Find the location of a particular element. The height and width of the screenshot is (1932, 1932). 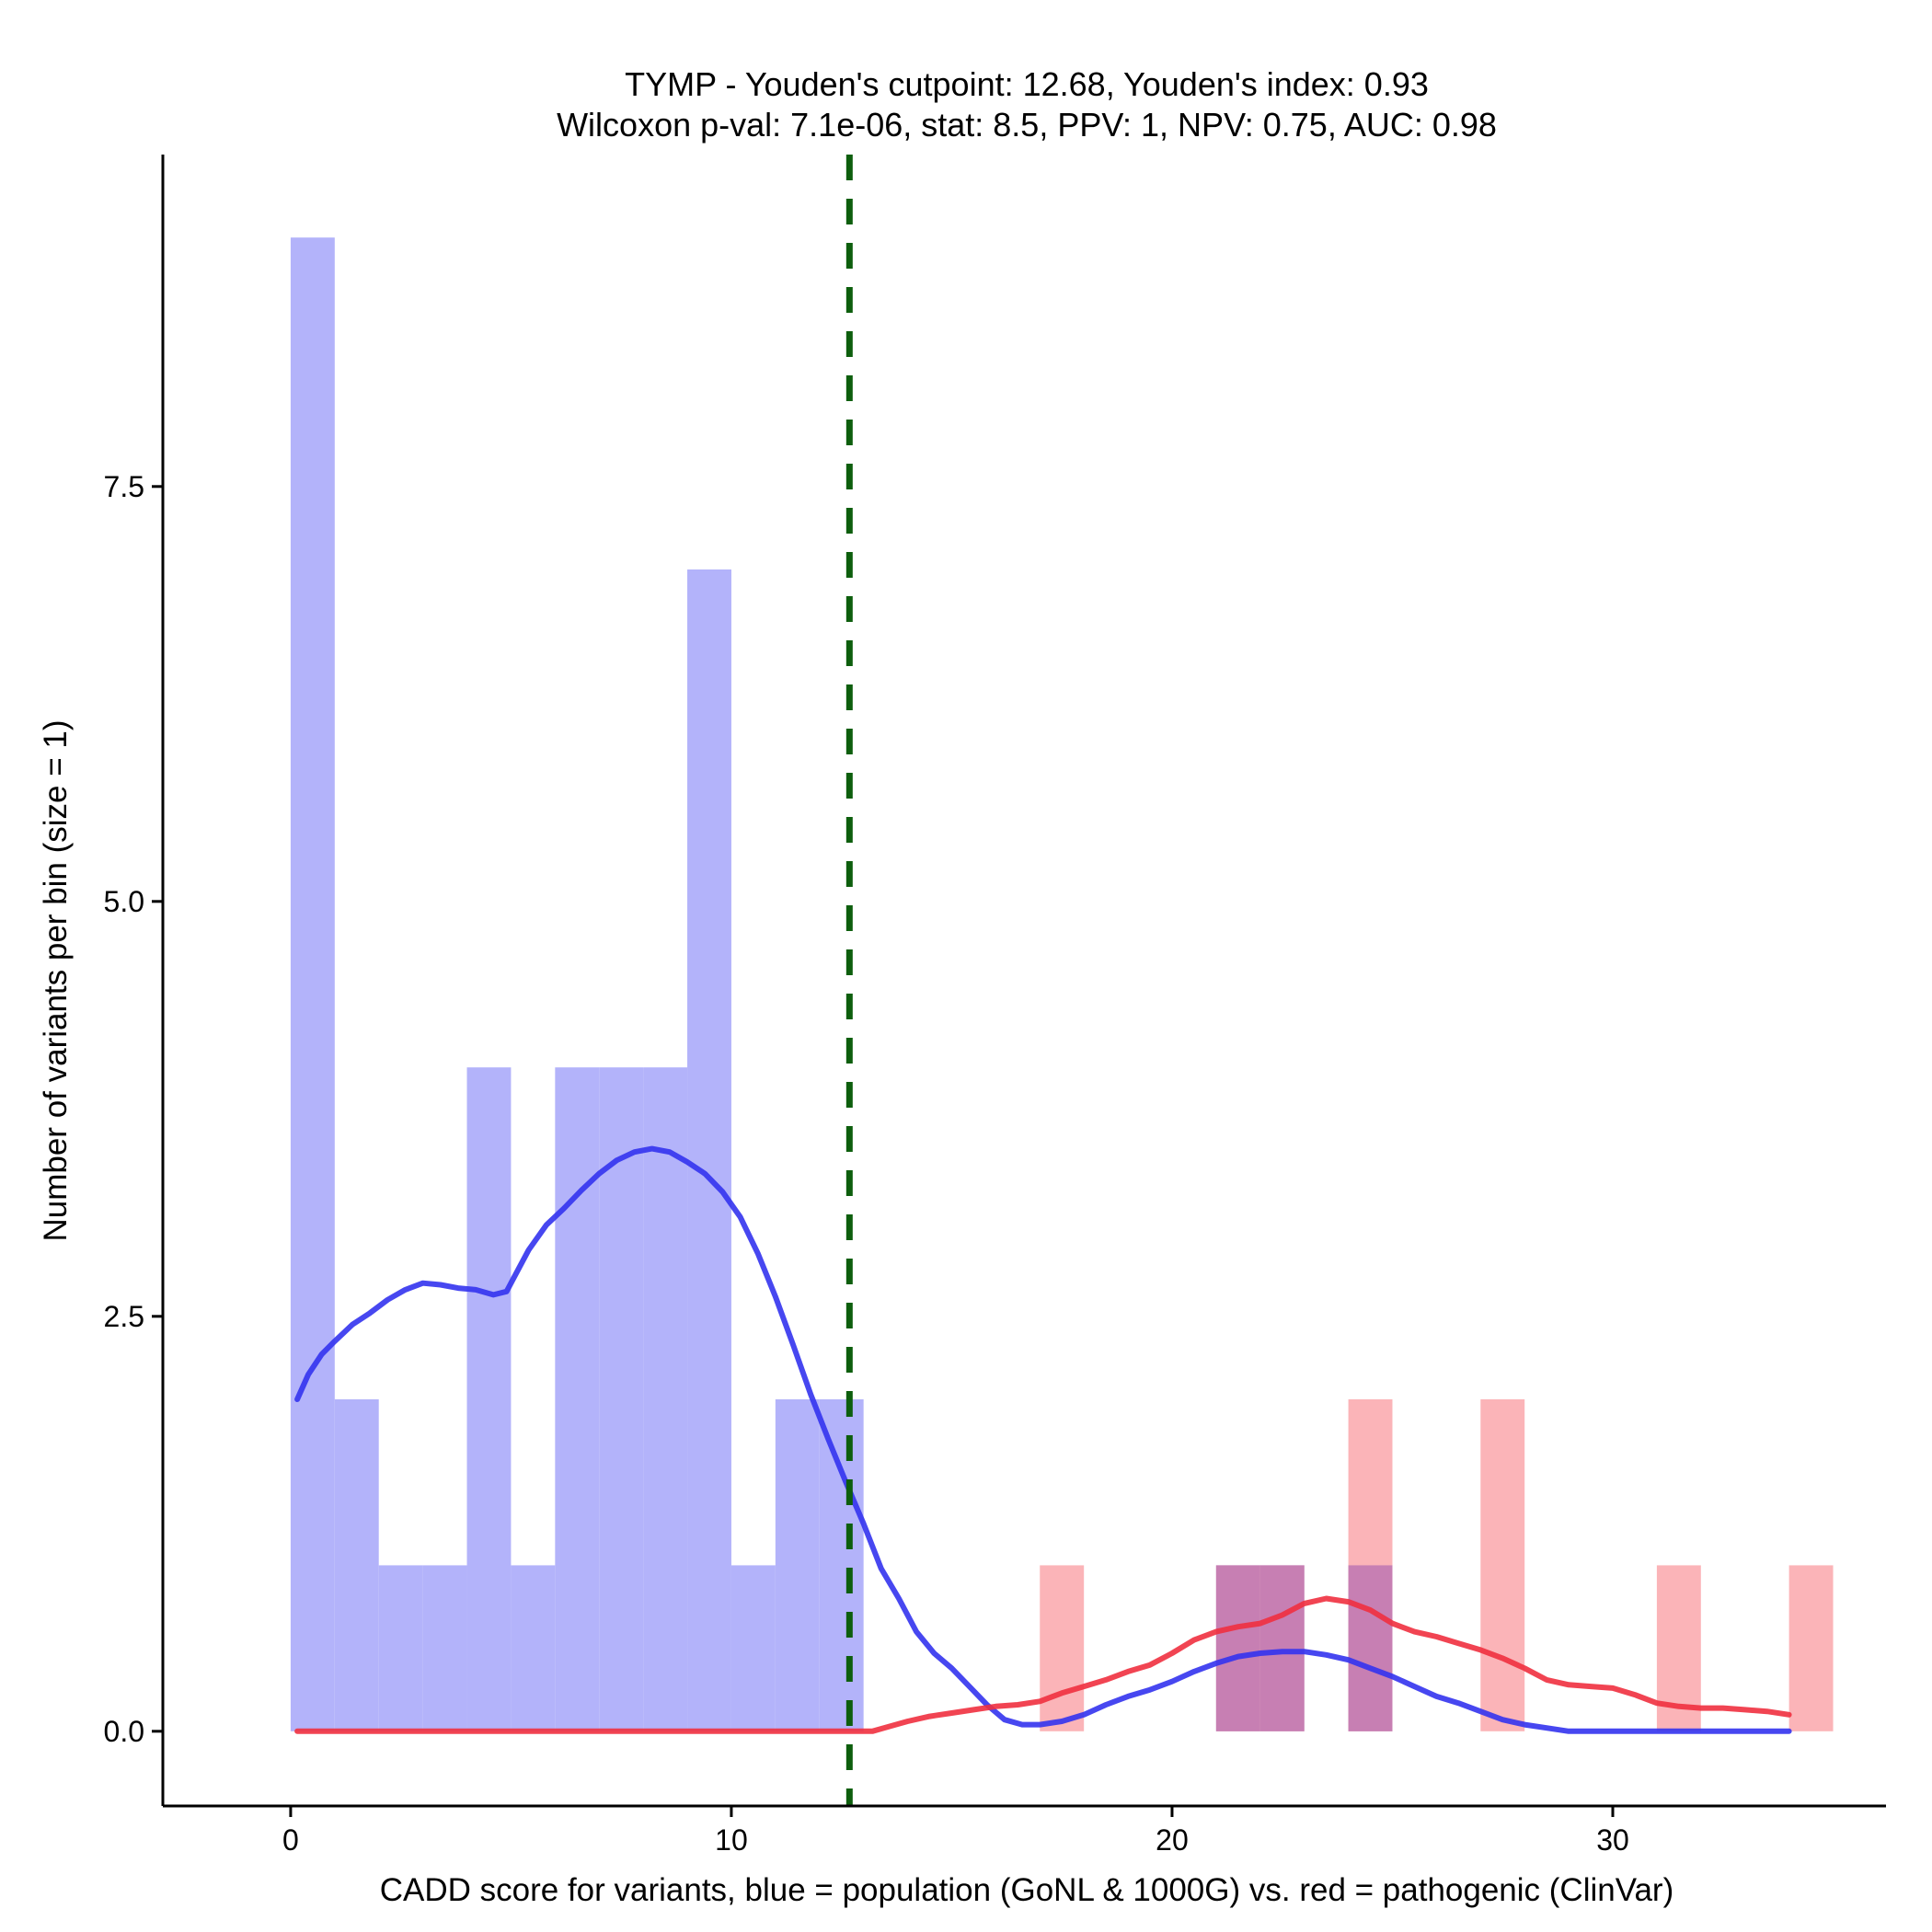

x-tick-label: 10 is located at coordinates (731, 1840).